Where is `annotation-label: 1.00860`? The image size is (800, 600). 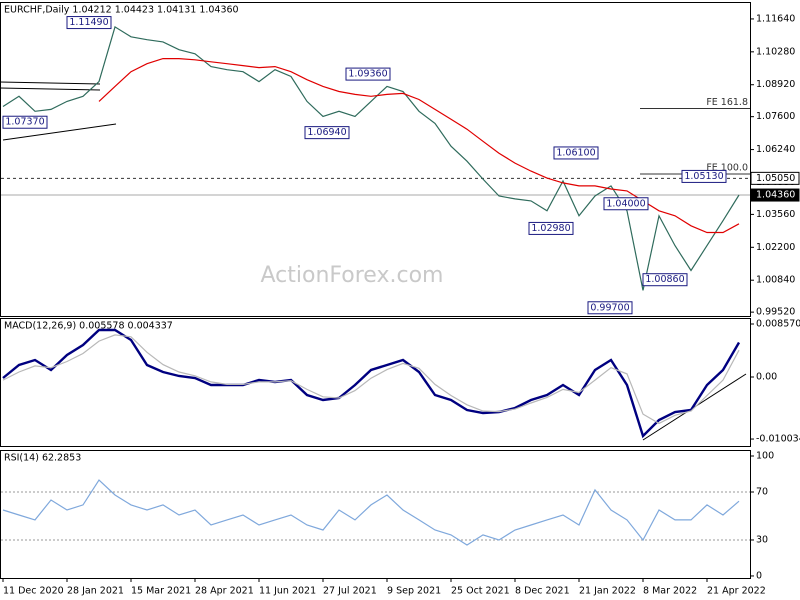 annotation-label: 1.00860 is located at coordinates (664, 279).